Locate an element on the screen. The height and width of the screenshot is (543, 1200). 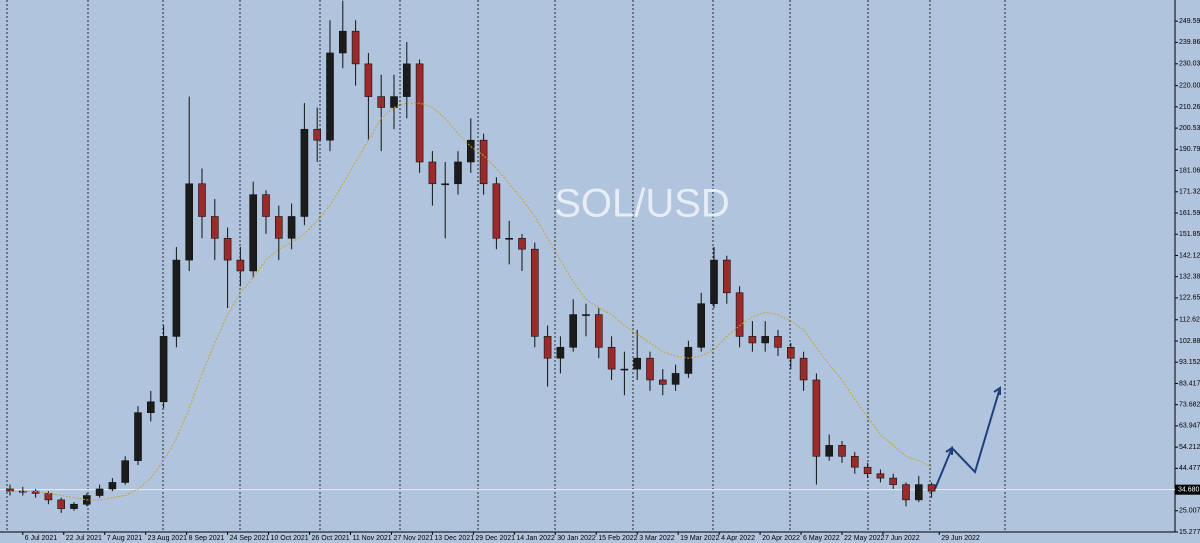
x-tick-label: 14 Jan 2022 is located at coordinates (535, 538).